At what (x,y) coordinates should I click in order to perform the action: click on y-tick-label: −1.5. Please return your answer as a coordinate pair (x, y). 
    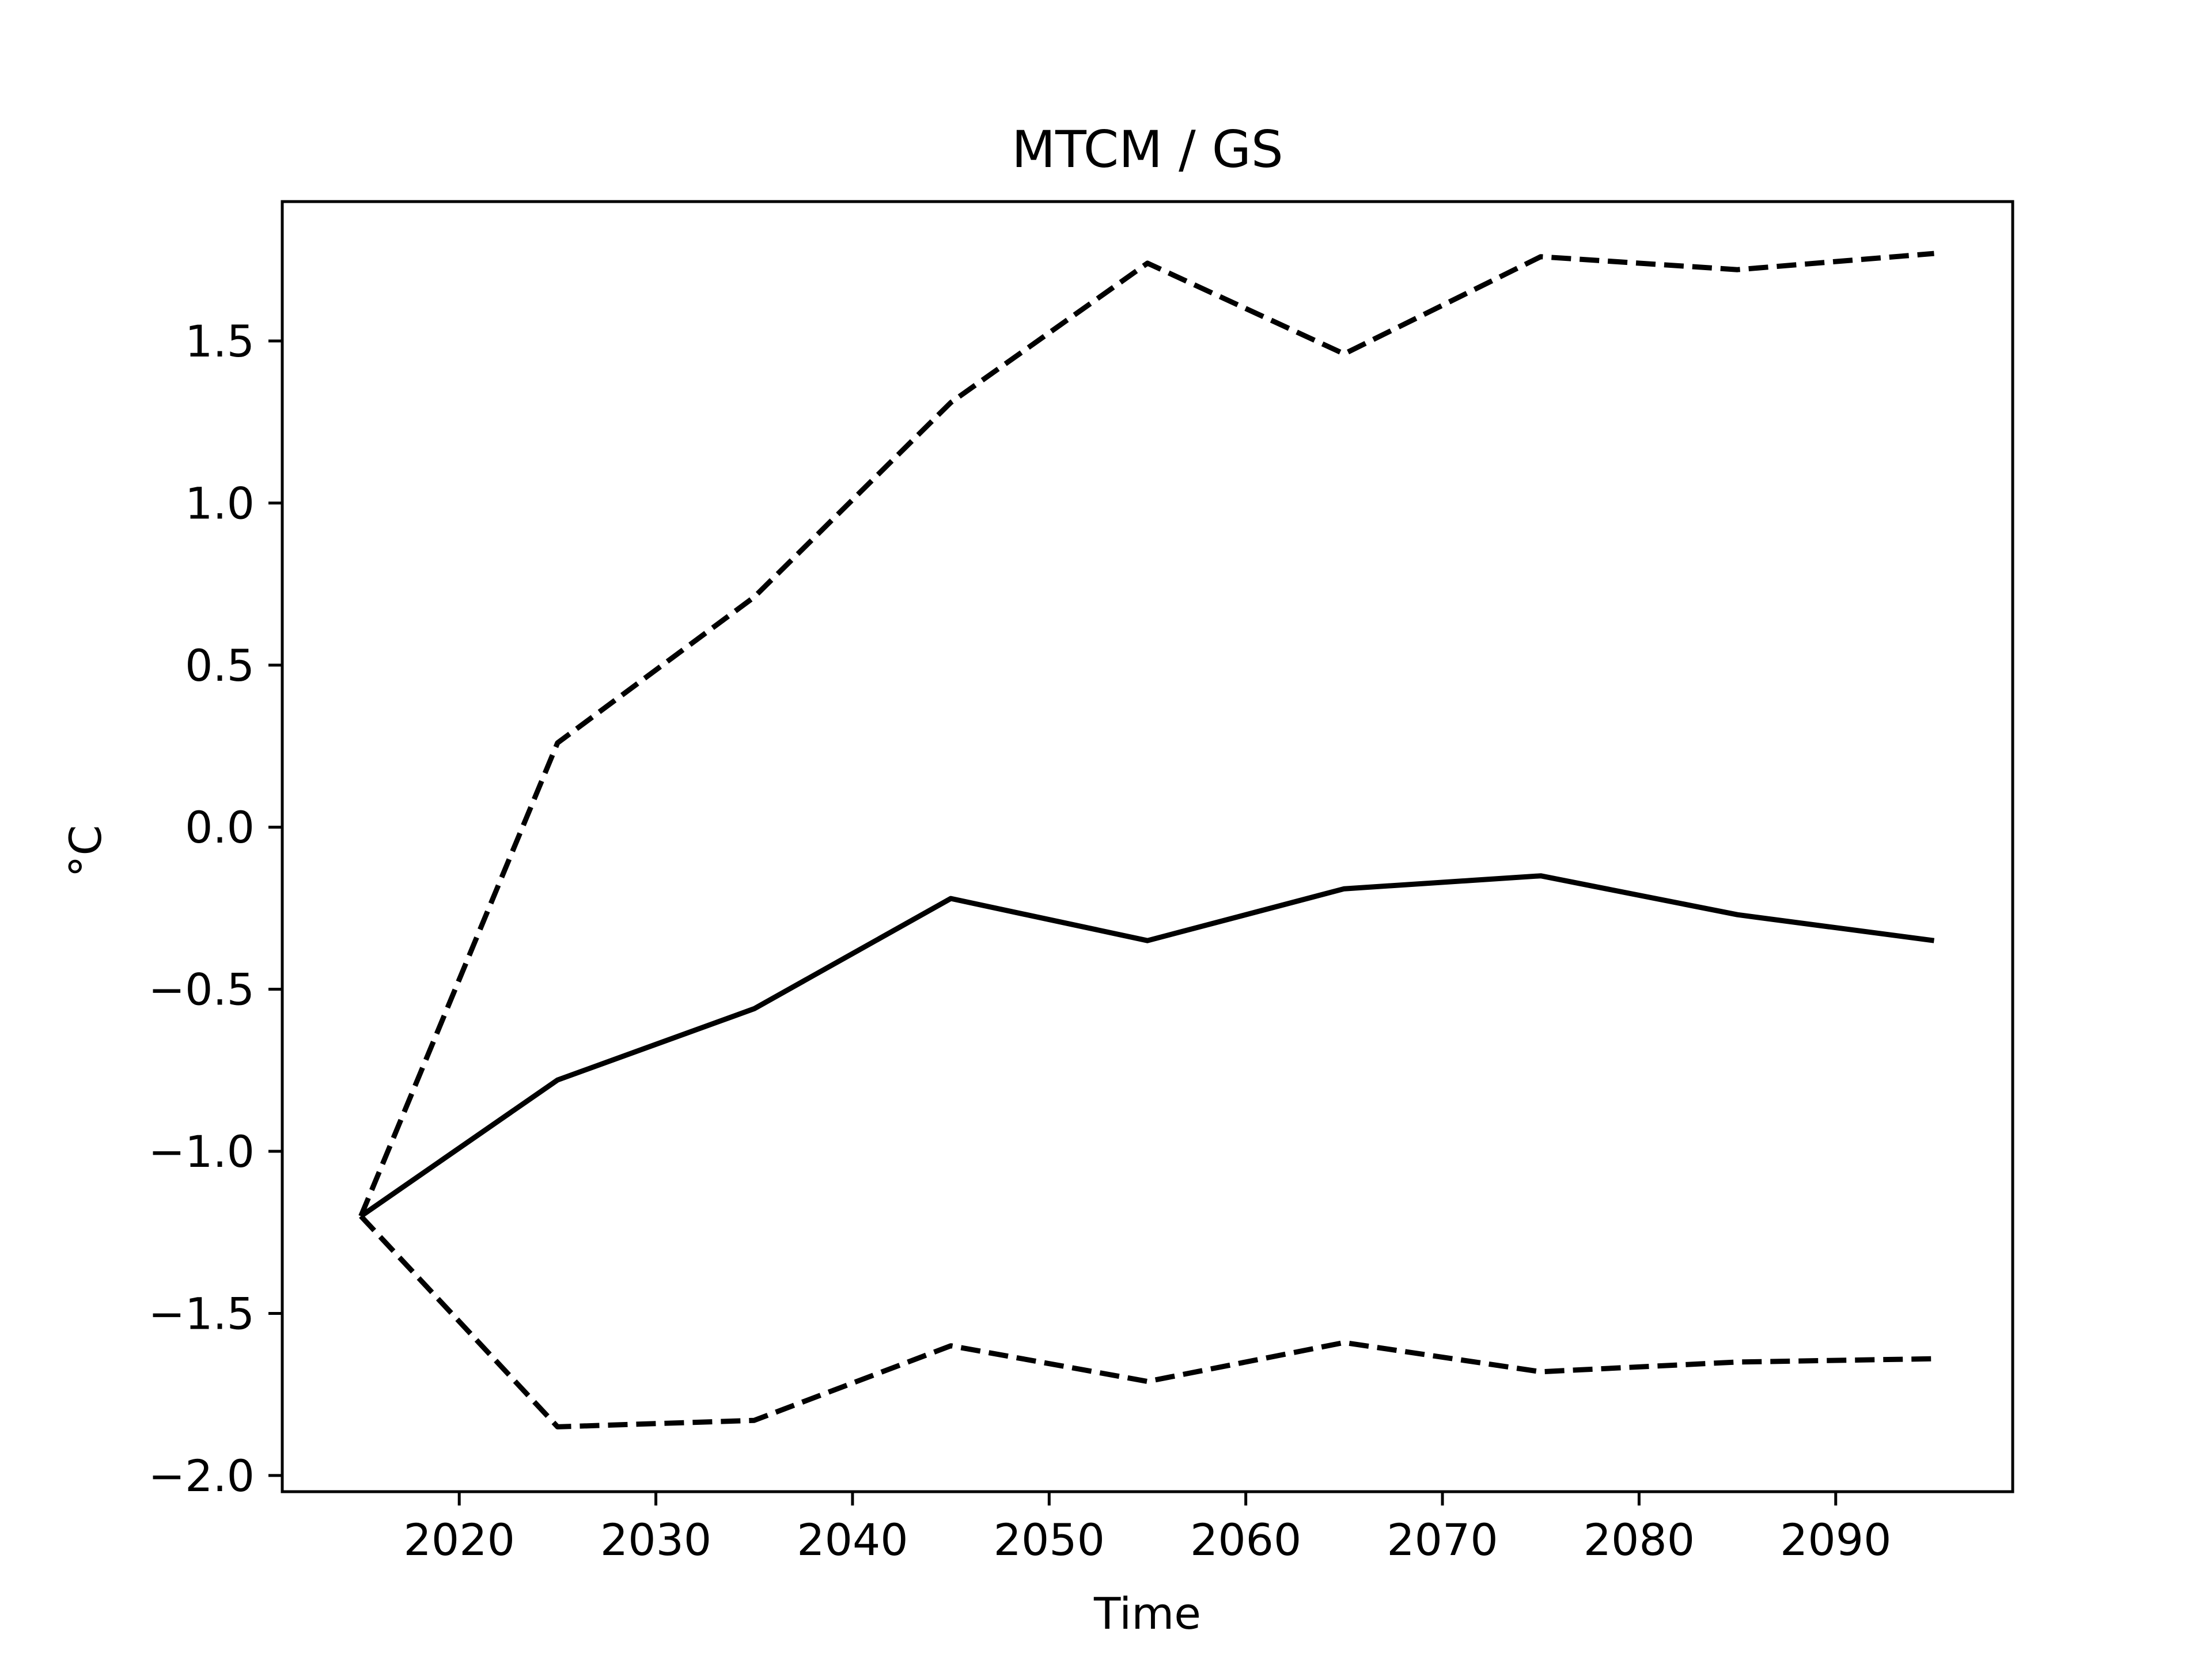
    Looking at the image, I should click on (201, 1313).